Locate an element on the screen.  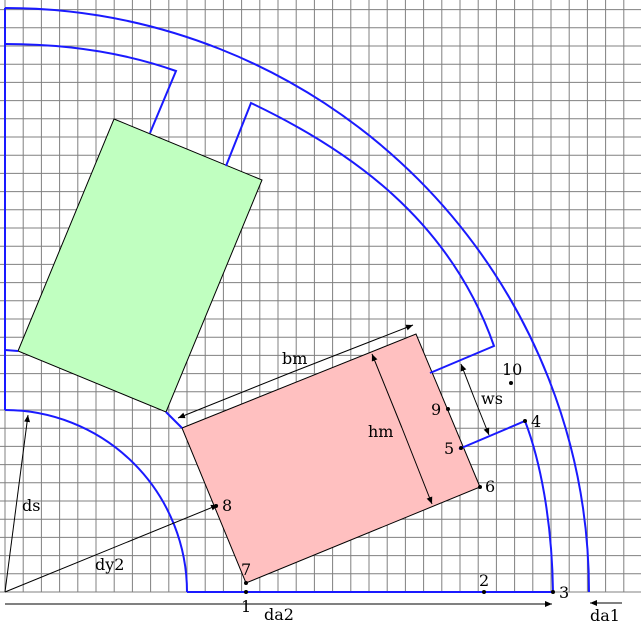
pole-arc-upper is located at coordinates (91, 88).